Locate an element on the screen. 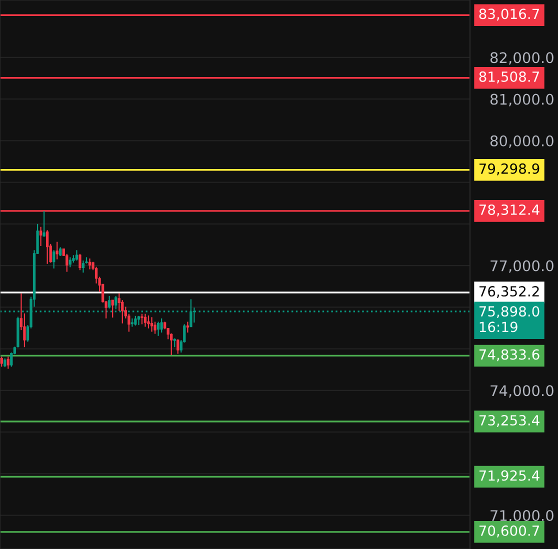 The image size is (558, 549). y-tick-label: 77,000.0 is located at coordinates (522, 266).